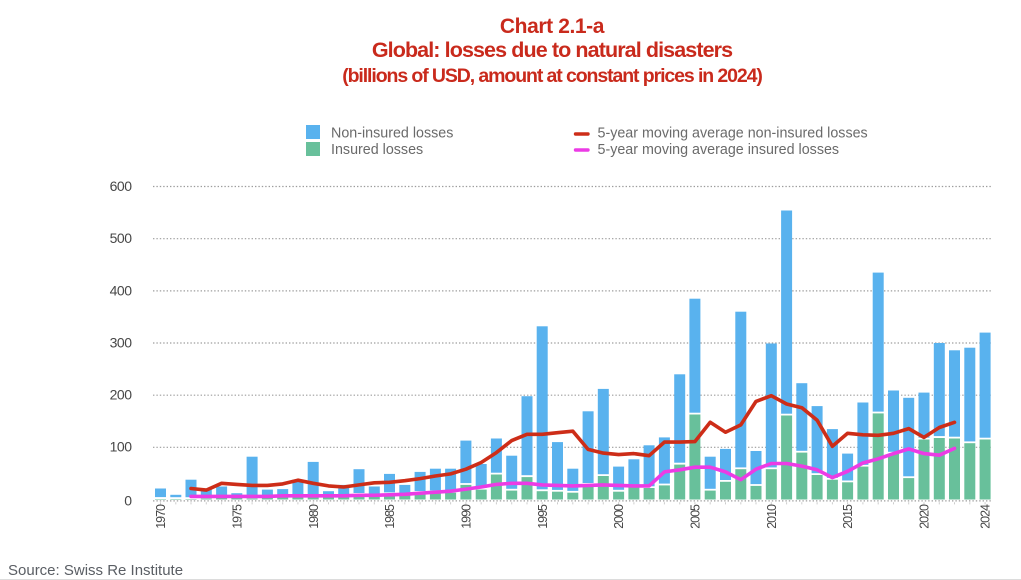 Image resolution: width=1021 pixels, height=580 pixels. Describe the element at coordinates (390, 516) in the screenshot. I see `svg-text: 1985` at that location.